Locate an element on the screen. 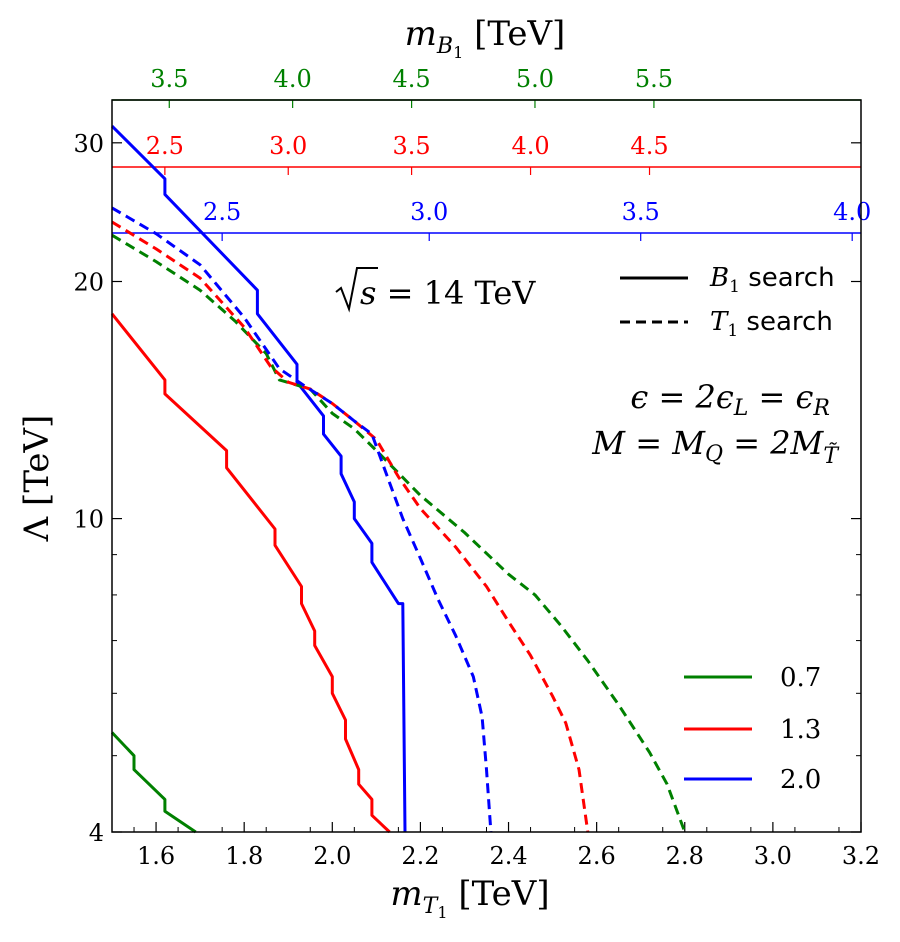 The width and height of the screenshot is (900, 942). mass-annotation: M = MQ = 2MT̃ is located at coordinates (715, 446).